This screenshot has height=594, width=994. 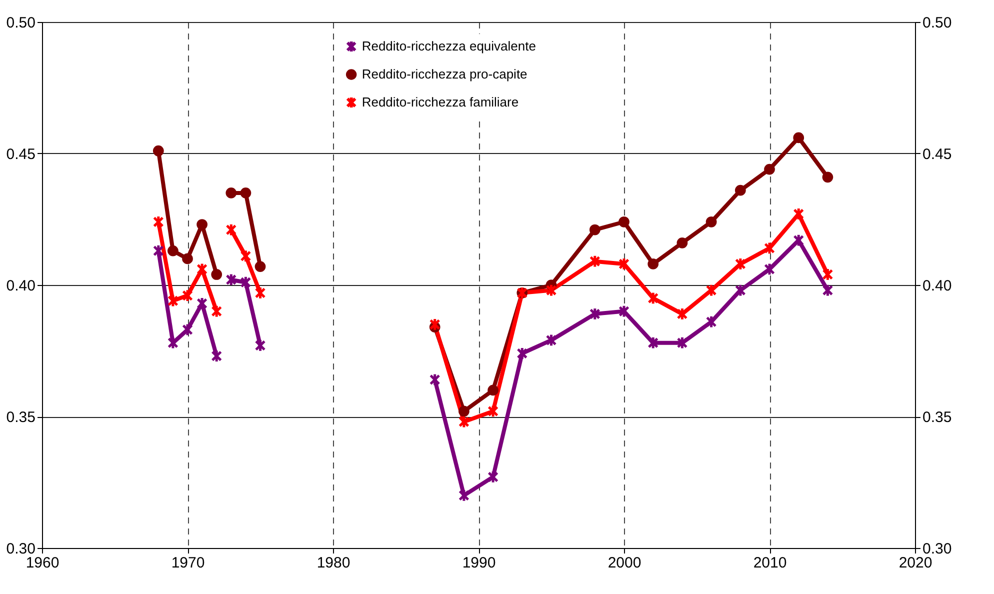 What do you see at coordinates (449, 46) in the screenshot?
I see `legend-label: Reddito-ricchezza equivalente` at bounding box center [449, 46].